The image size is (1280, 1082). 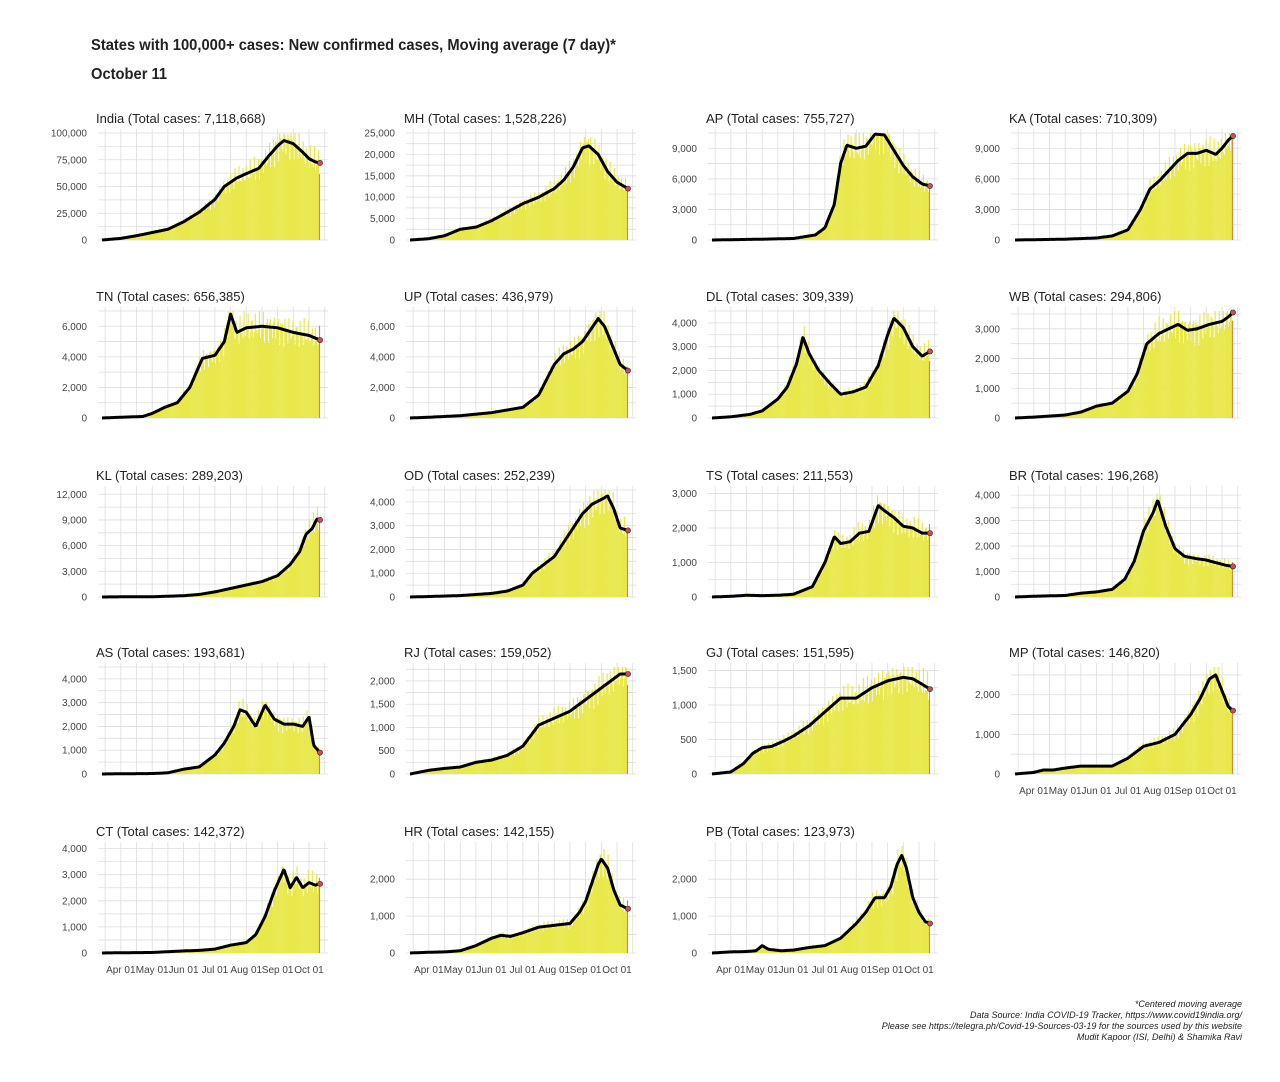 I want to click on y-tick-label: 3,000, so click(x=987, y=521).